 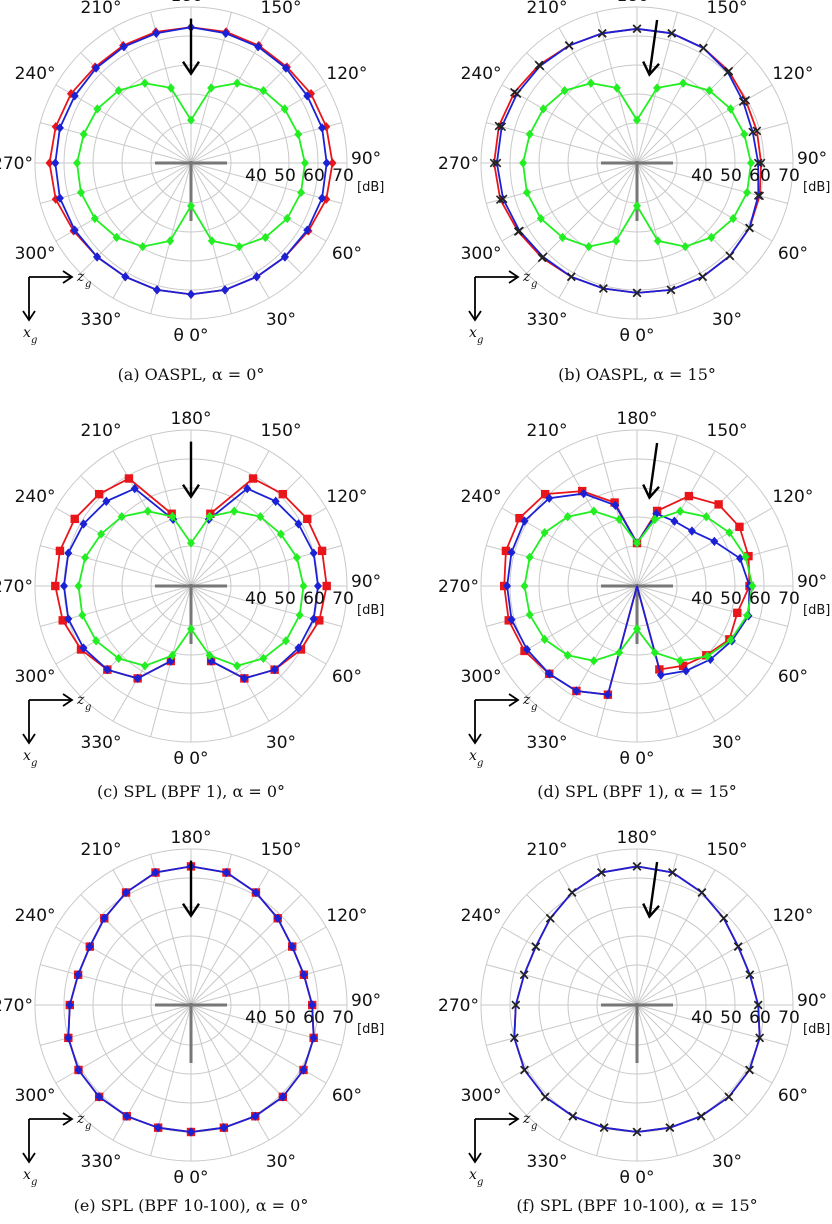 What do you see at coordinates (35, 74) in the screenshot?
I see `angle-label-240: 240°` at bounding box center [35, 74].